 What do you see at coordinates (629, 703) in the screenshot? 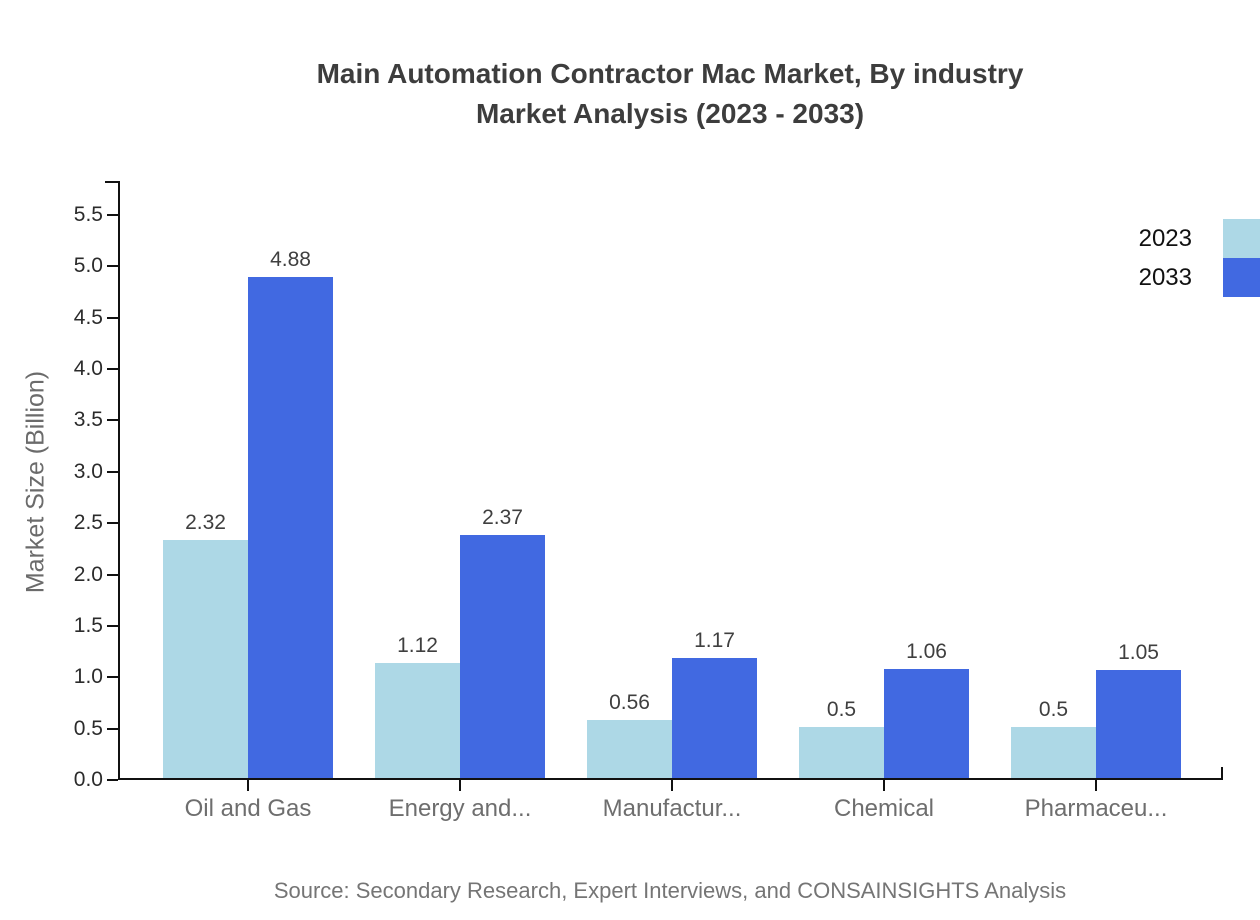
I see `value-label: 0.56` at bounding box center [629, 703].